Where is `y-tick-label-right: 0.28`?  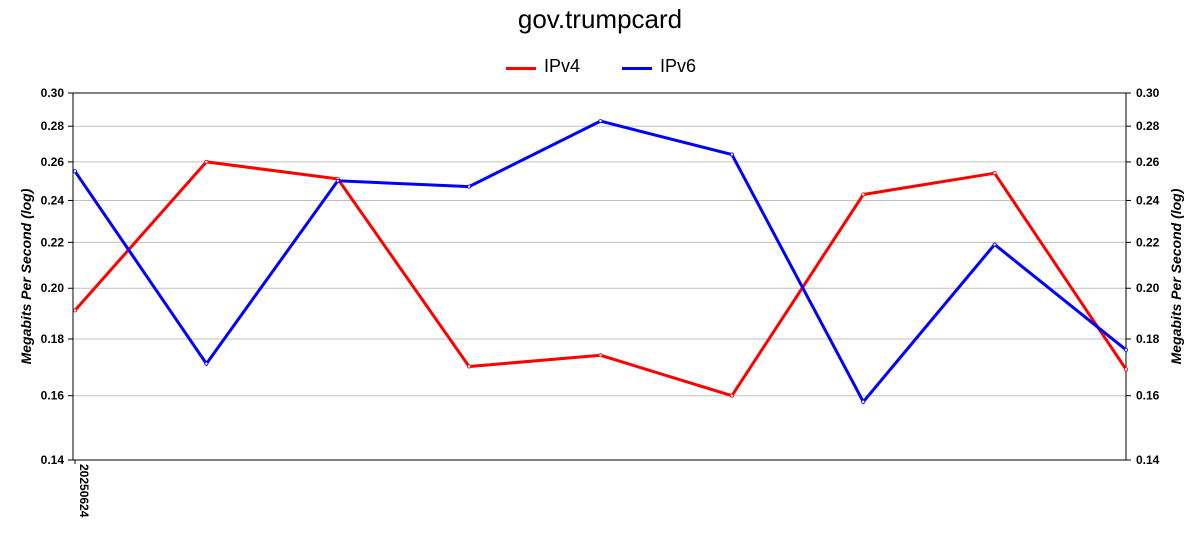
y-tick-label-right: 0.28 is located at coordinates (1148, 126).